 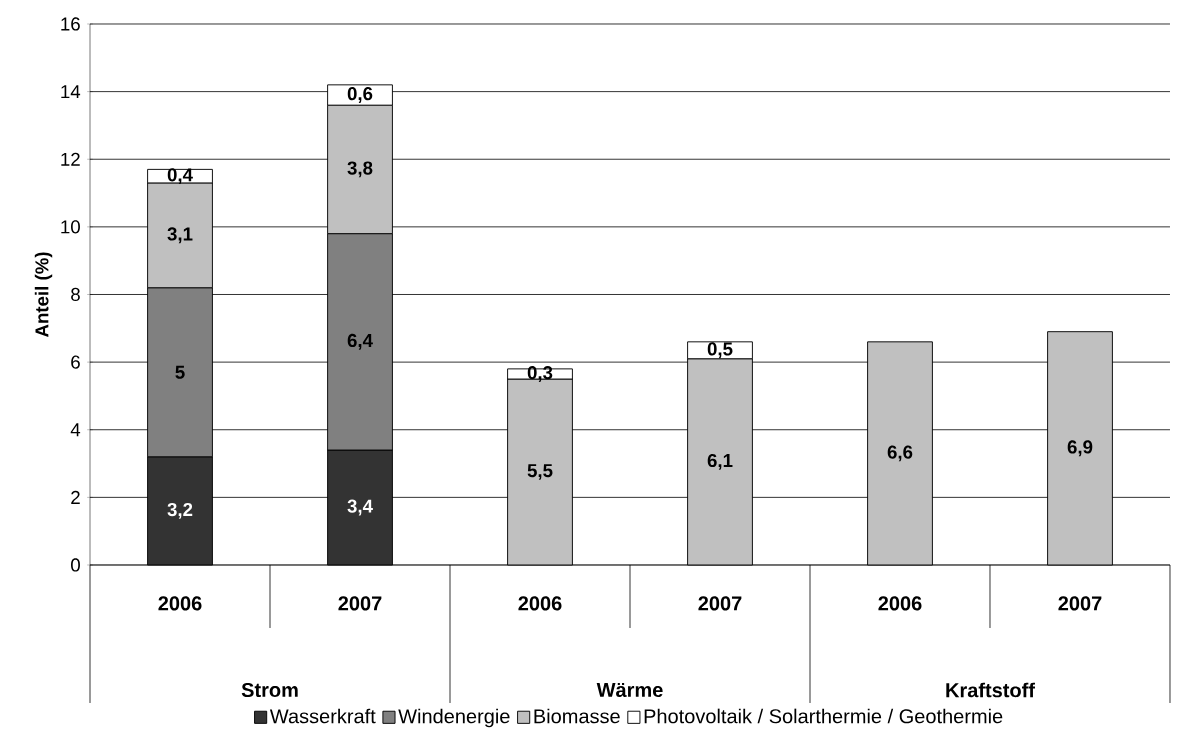 I want to click on legend-label: Wasserkraft, so click(x=322, y=716).